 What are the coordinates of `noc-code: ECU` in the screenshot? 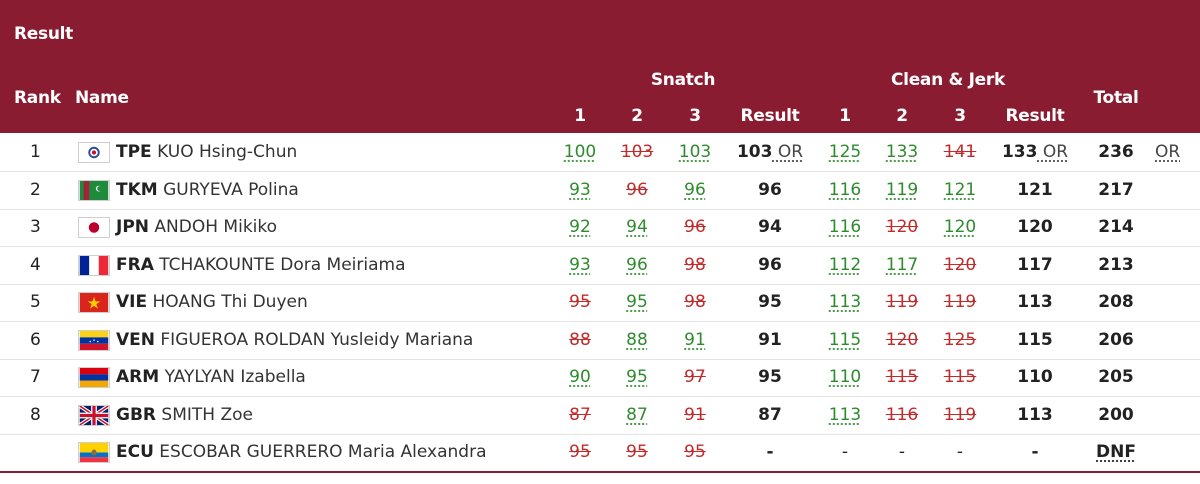 It's located at (135, 452).